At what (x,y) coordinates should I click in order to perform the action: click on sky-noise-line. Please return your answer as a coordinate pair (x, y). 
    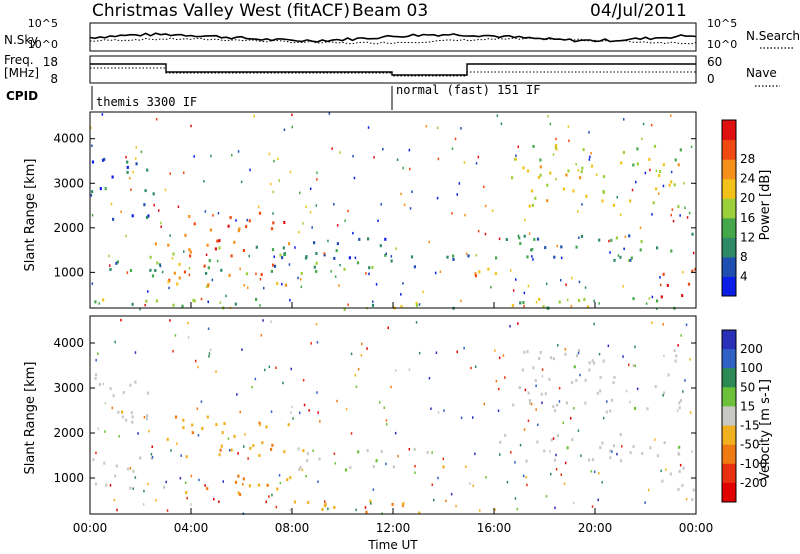
    Looking at the image, I should click on (393, 37).